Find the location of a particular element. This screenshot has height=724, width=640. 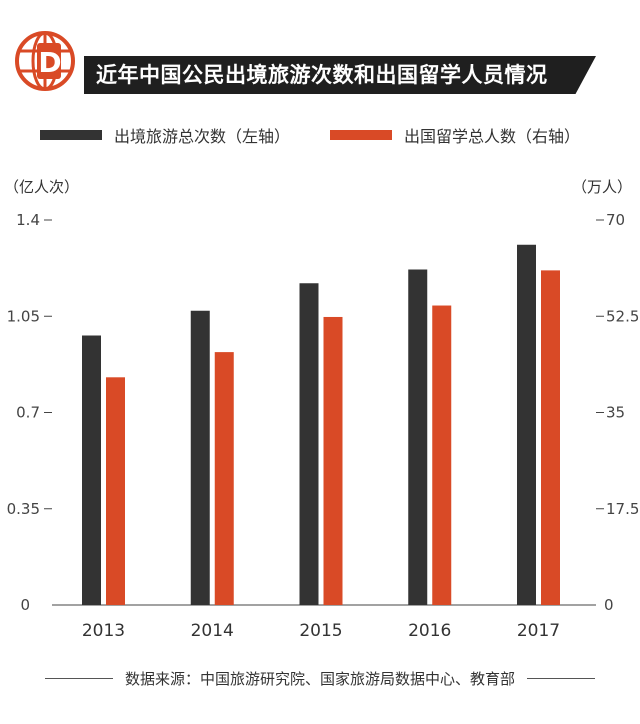

right-tick-label: 0 is located at coordinates (609, 605).